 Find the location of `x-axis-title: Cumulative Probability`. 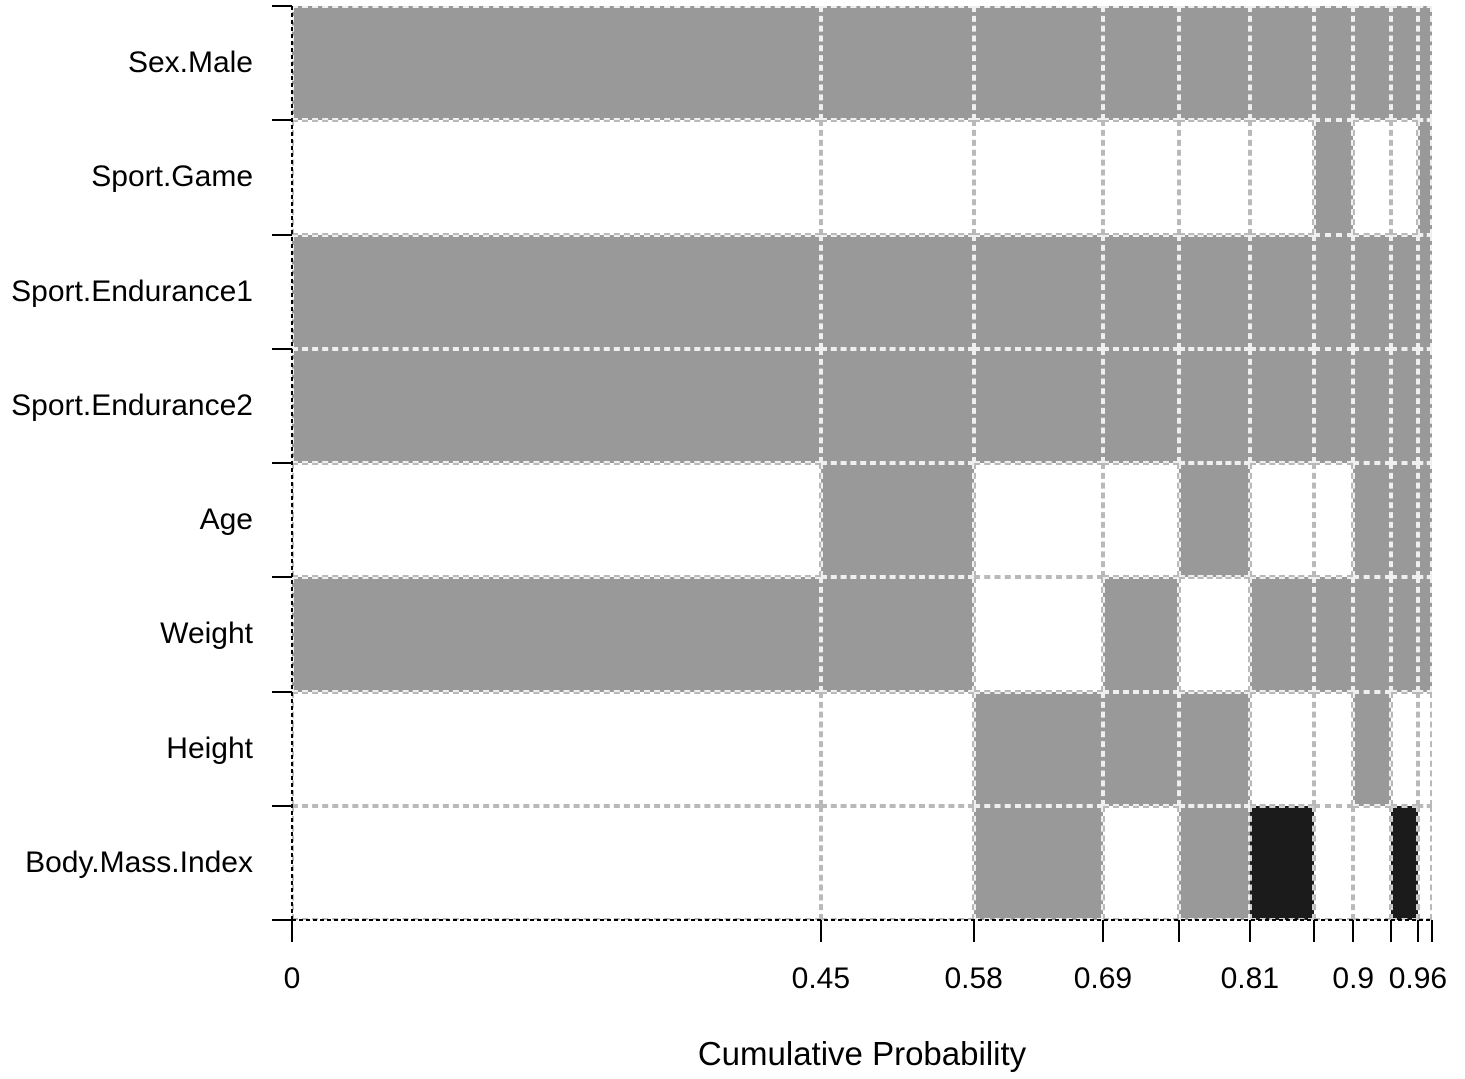

x-axis-title: Cumulative Probability is located at coordinates (862, 1053).